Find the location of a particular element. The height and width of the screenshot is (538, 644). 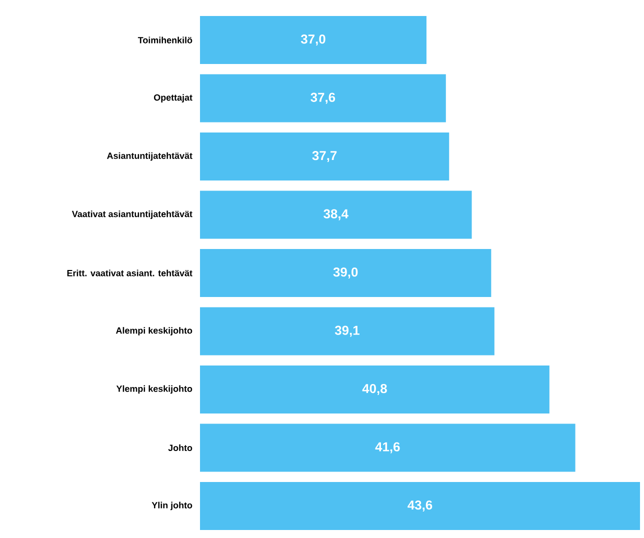

data-label: 43,6 is located at coordinates (420, 506).